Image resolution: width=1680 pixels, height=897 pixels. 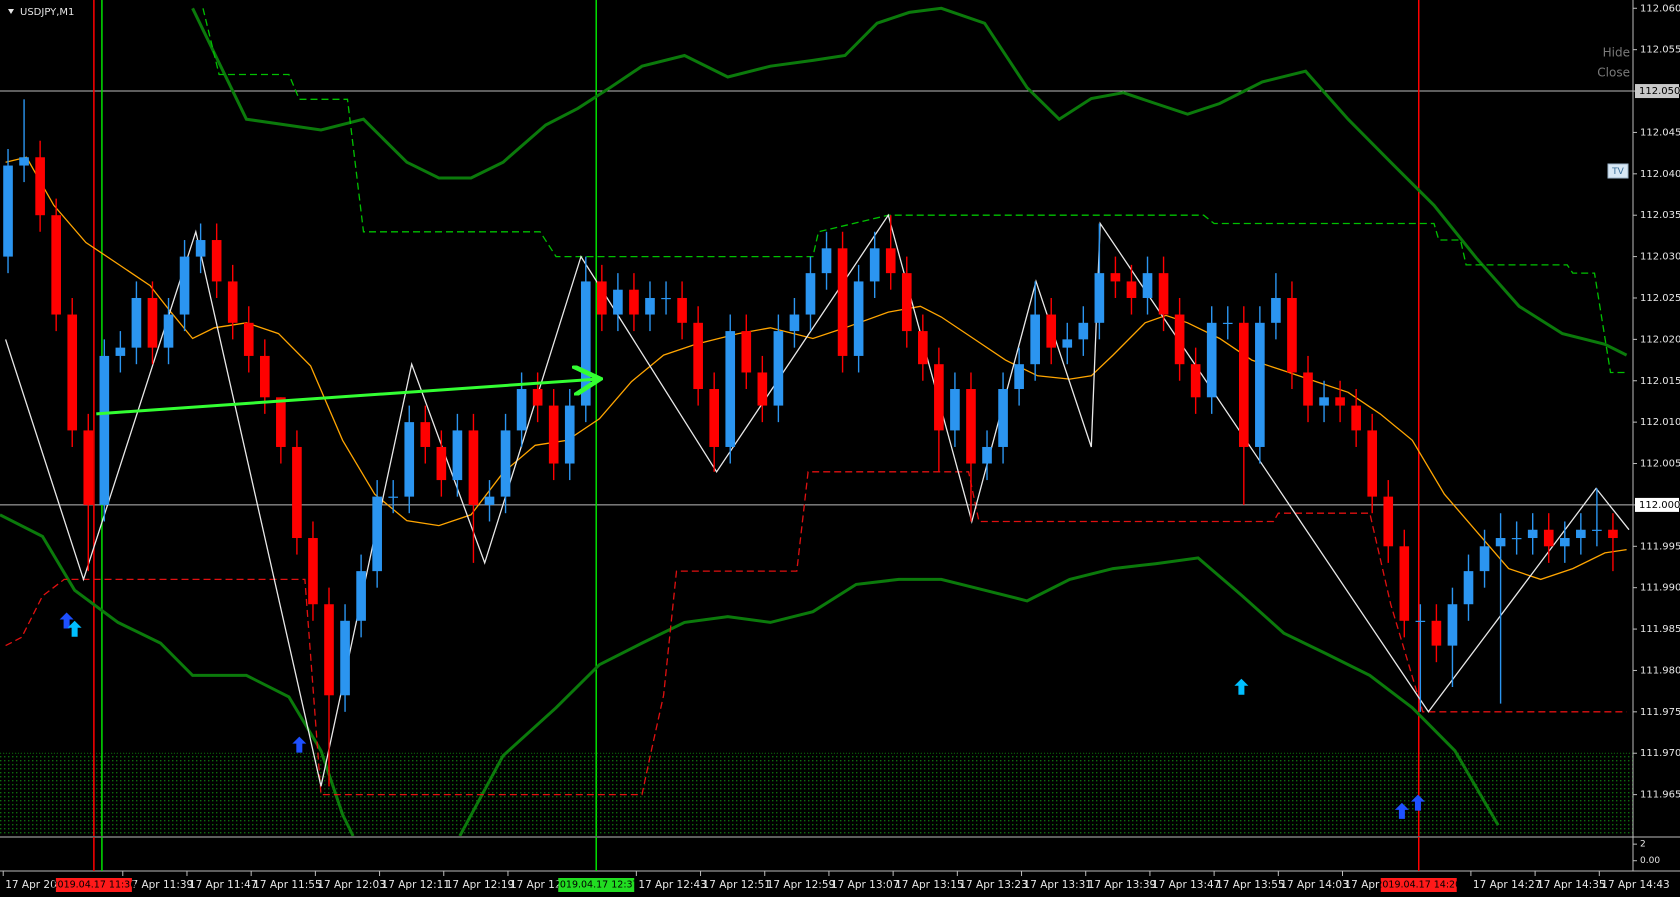 I want to click on x-tick-label: 17 Apr 12:03, so click(x=351, y=885).